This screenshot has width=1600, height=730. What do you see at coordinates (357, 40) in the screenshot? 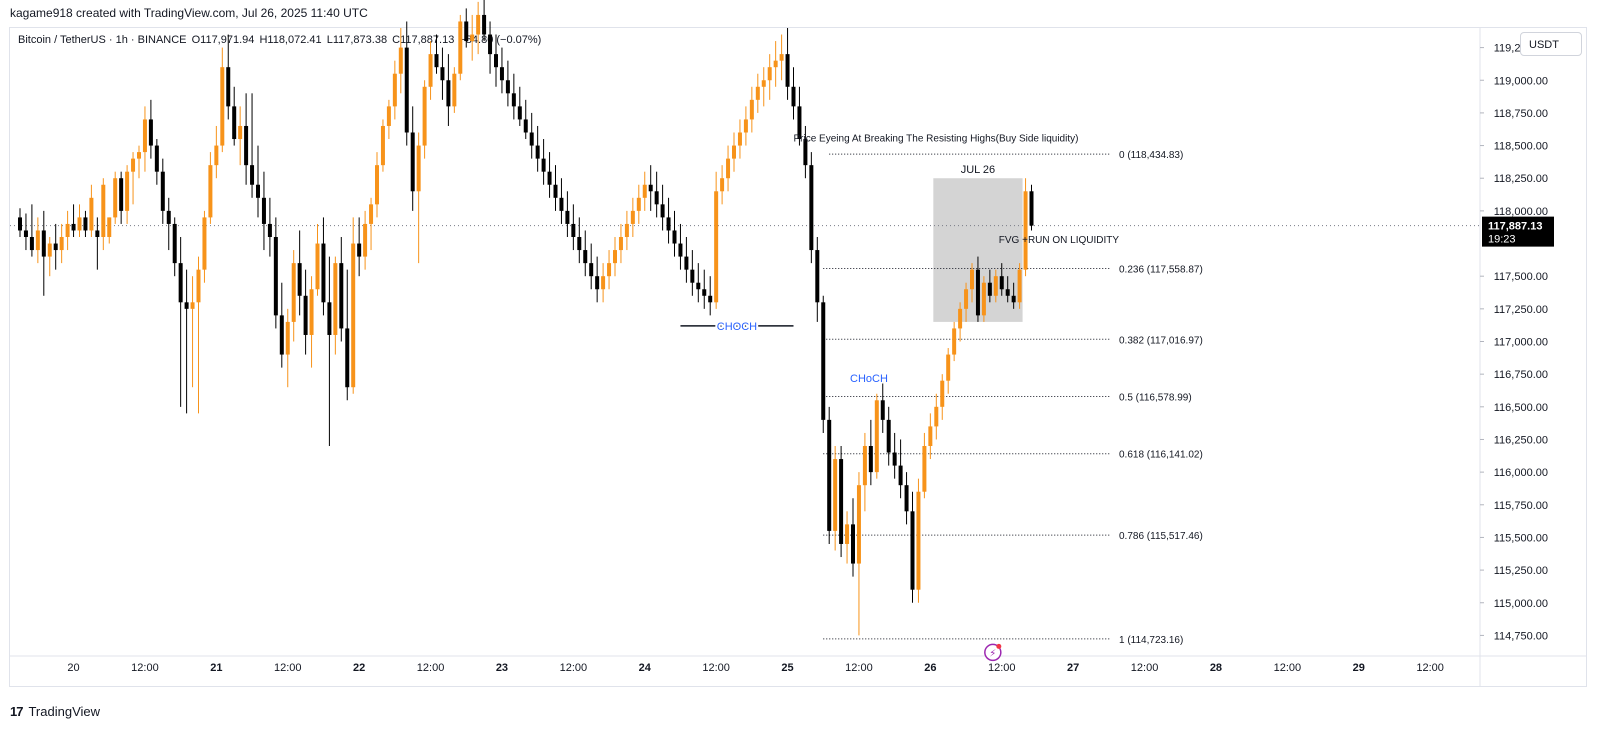
I see `ohlc-low: L117,873.38` at bounding box center [357, 40].